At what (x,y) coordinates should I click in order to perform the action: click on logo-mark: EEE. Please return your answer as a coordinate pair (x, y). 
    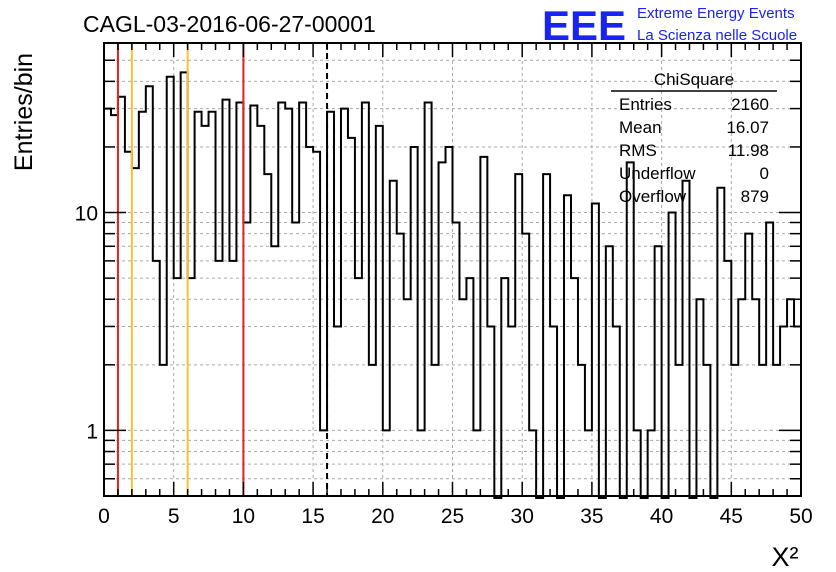
    Looking at the image, I should click on (584, 25).